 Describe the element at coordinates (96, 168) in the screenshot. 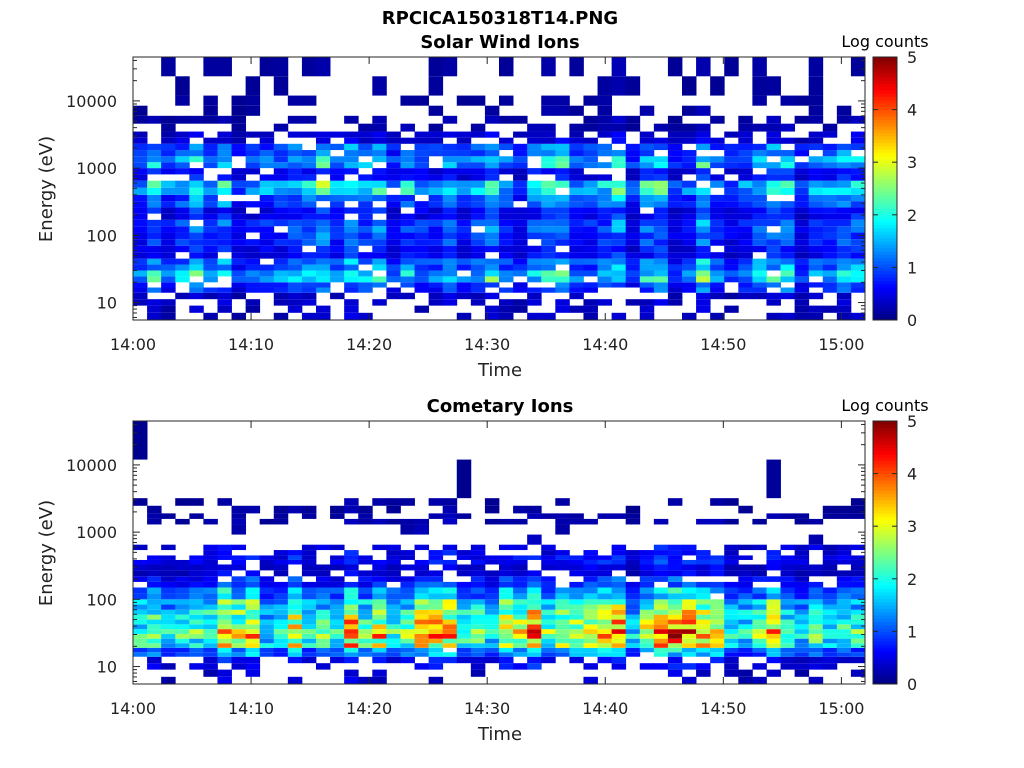

I see `y-tick-label: 1000` at that location.